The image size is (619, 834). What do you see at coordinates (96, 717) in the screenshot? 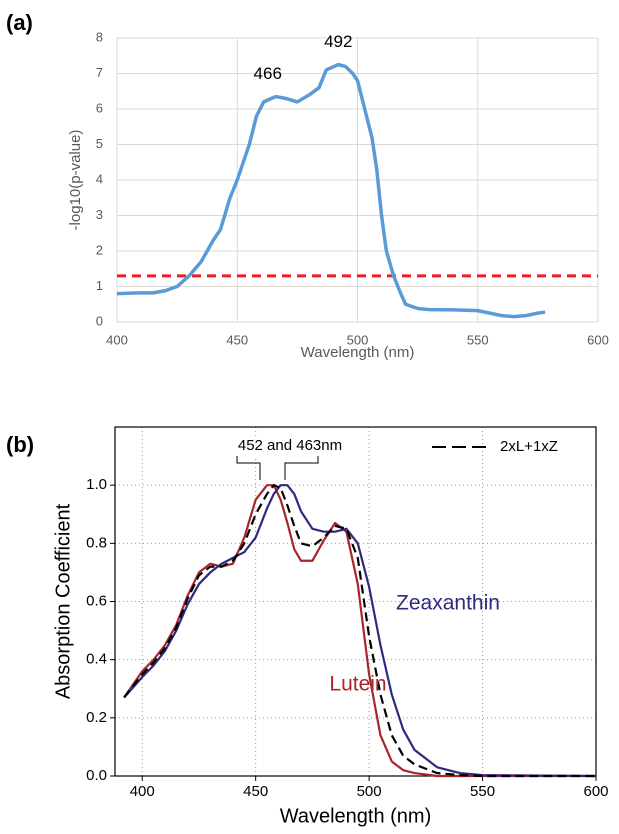
I see `y-tick-label: 0.2` at bounding box center [96, 717].